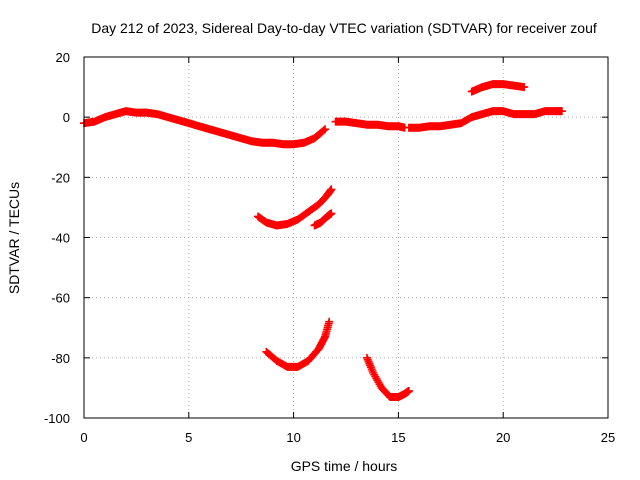 The height and width of the screenshot is (480, 640). I want to click on y-tick-label: -60, so click(60, 298).